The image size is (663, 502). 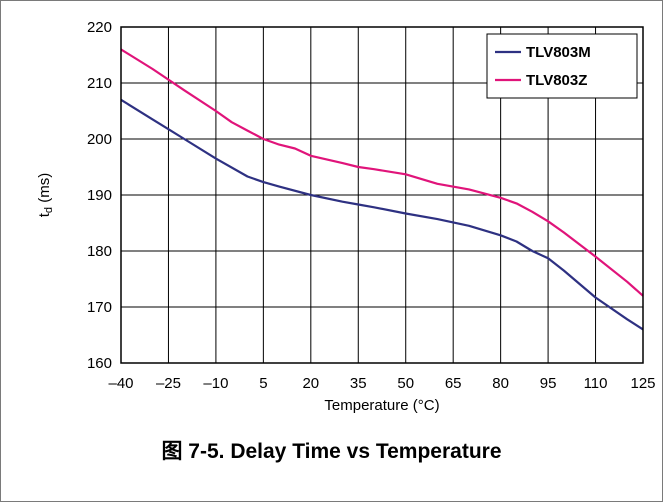 What do you see at coordinates (99, 27) in the screenshot?
I see `y-tick-label: 220` at bounding box center [99, 27].